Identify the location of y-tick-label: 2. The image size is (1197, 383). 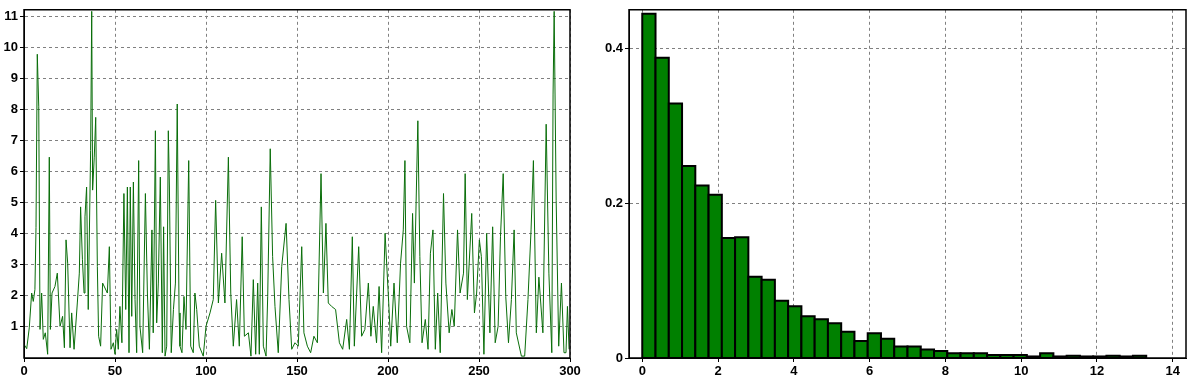
(14, 295).